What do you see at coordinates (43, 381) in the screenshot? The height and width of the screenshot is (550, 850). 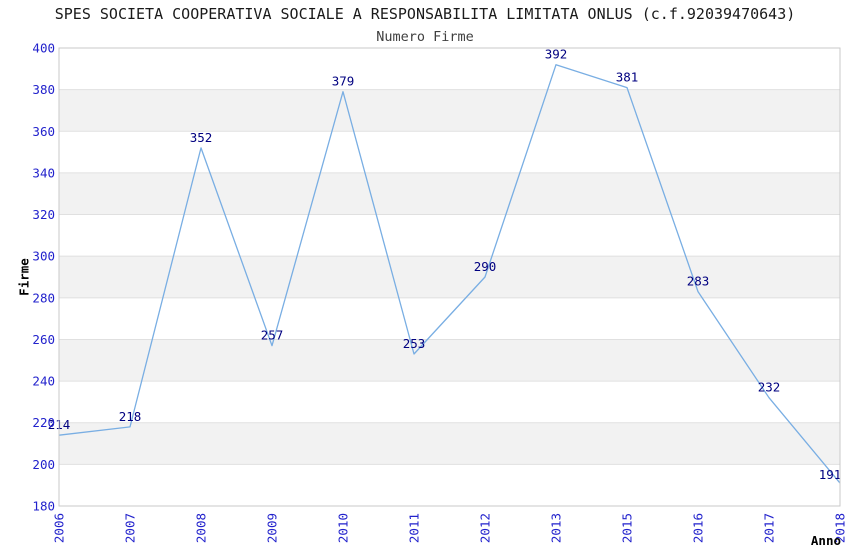 I see `y-tick-label-240: 240` at bounding box center [43, 381].